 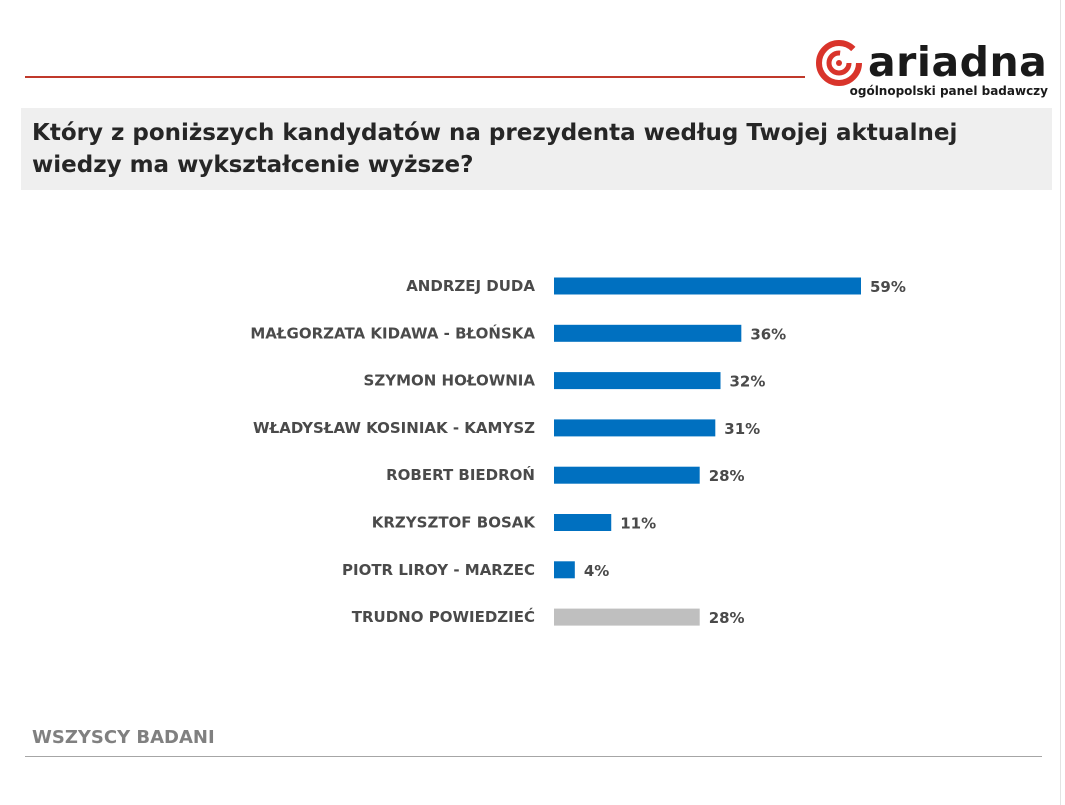 I want to click on value-label: 32%, so click(x=748, y=382).